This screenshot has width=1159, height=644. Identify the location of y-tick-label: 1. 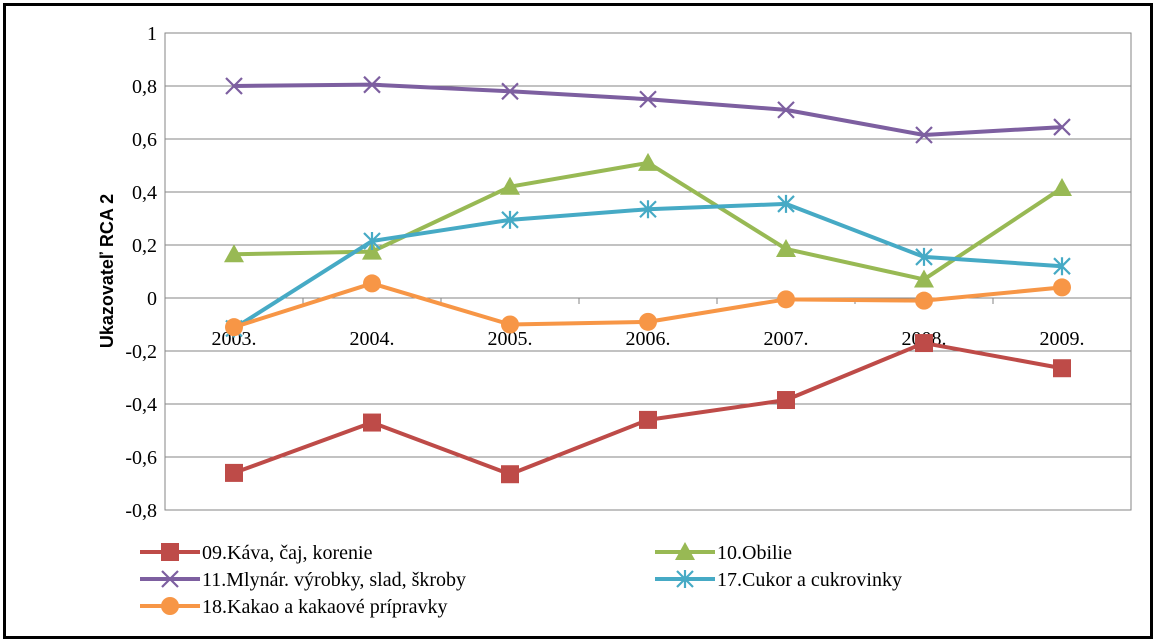
(152, 34).